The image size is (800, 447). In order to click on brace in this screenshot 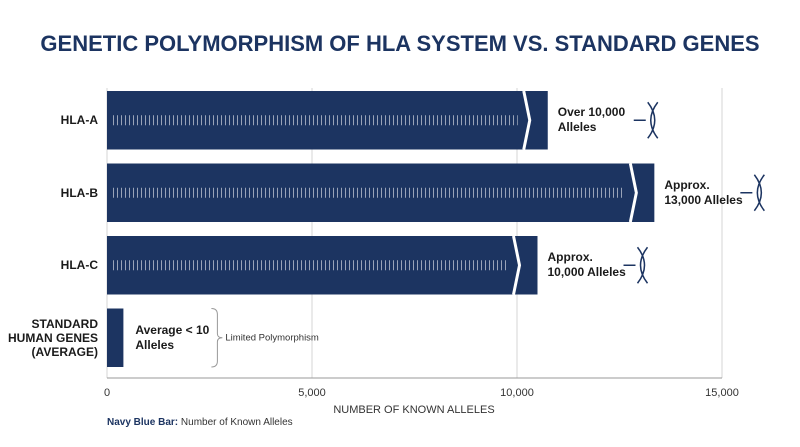, I will do `click(217, 338)`.